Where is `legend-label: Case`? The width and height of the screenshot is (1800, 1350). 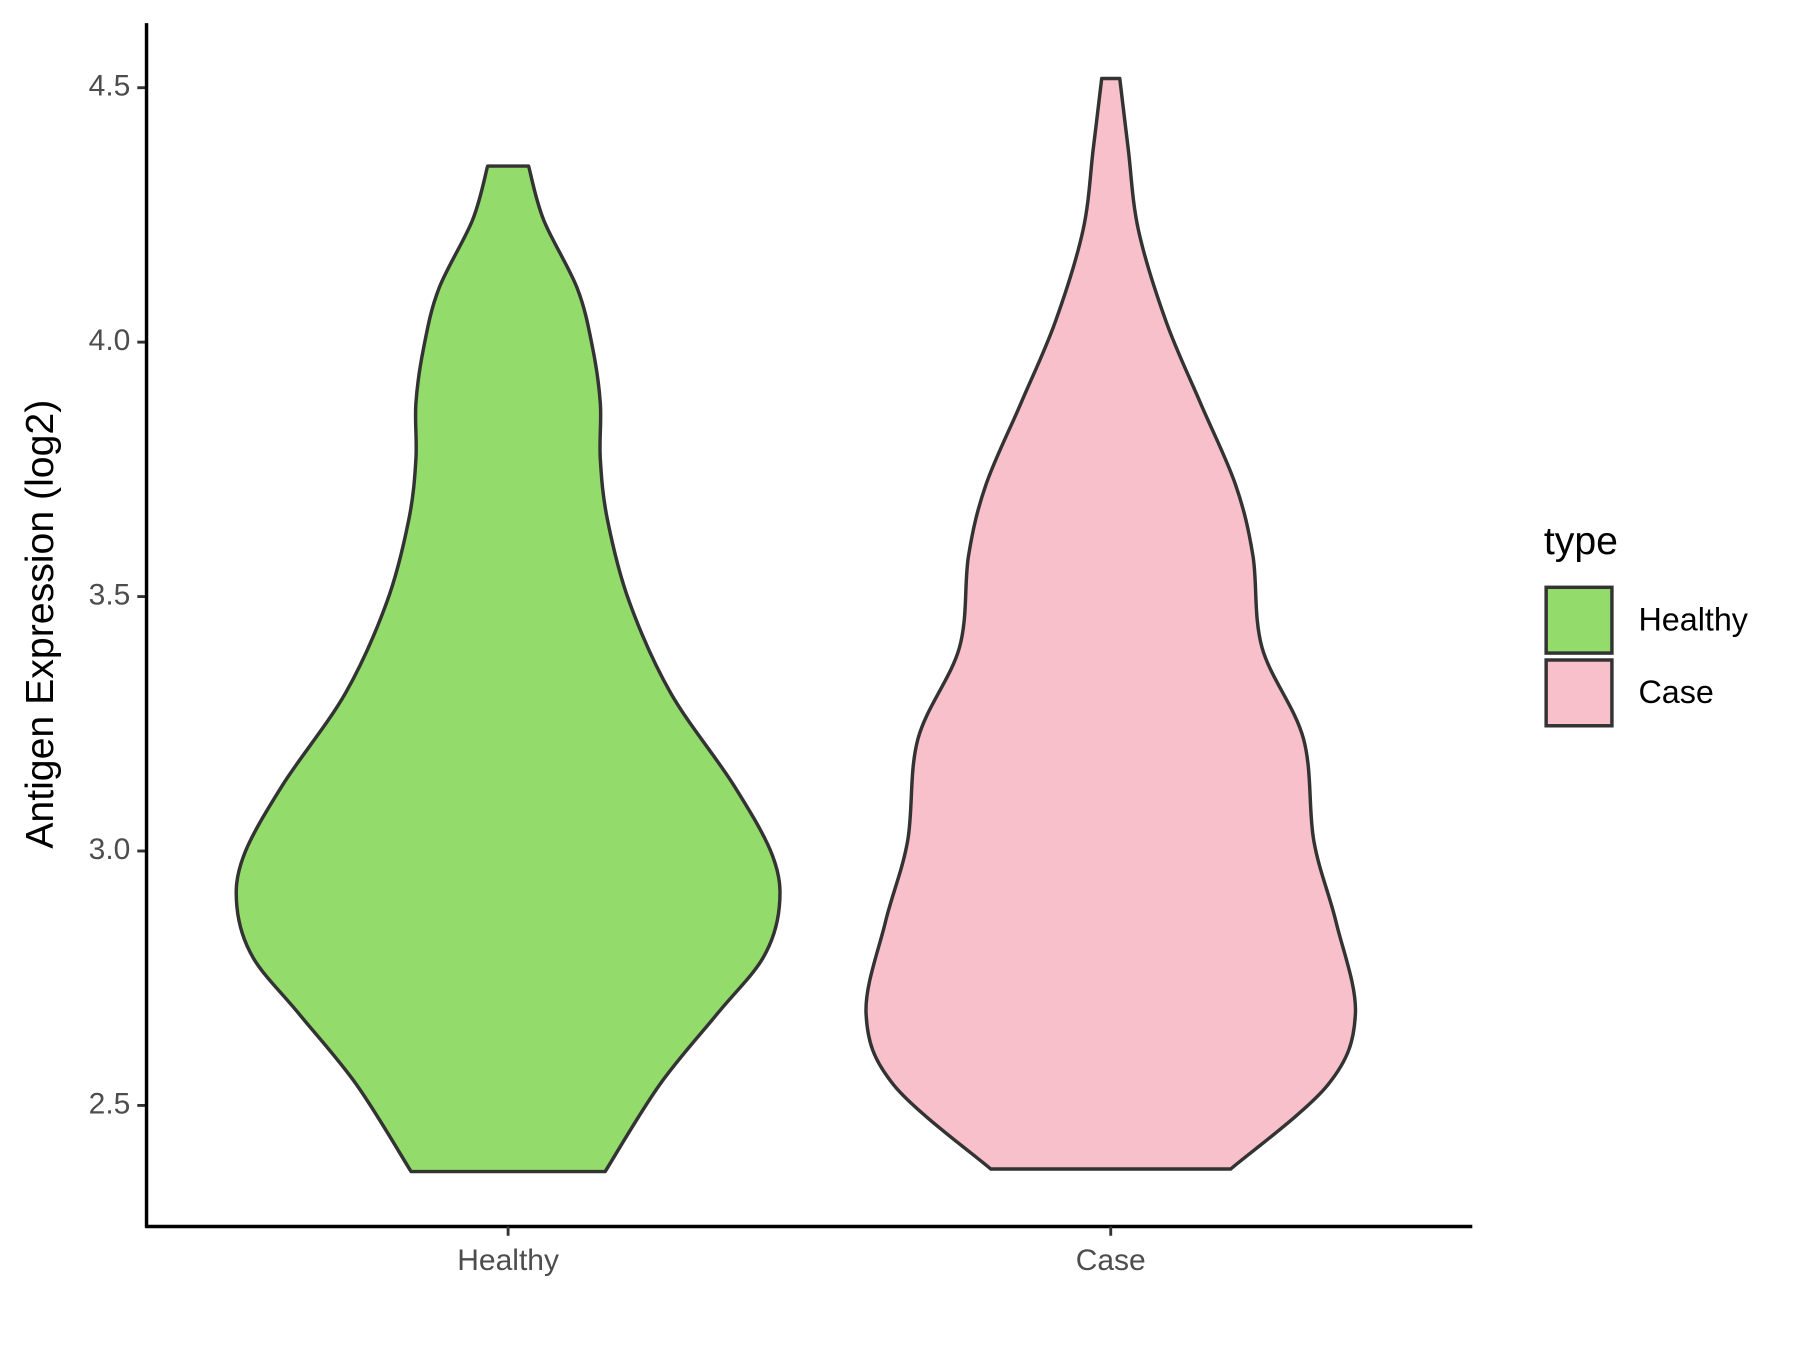
legend-label: Case is located at coordinates (1675, 692).